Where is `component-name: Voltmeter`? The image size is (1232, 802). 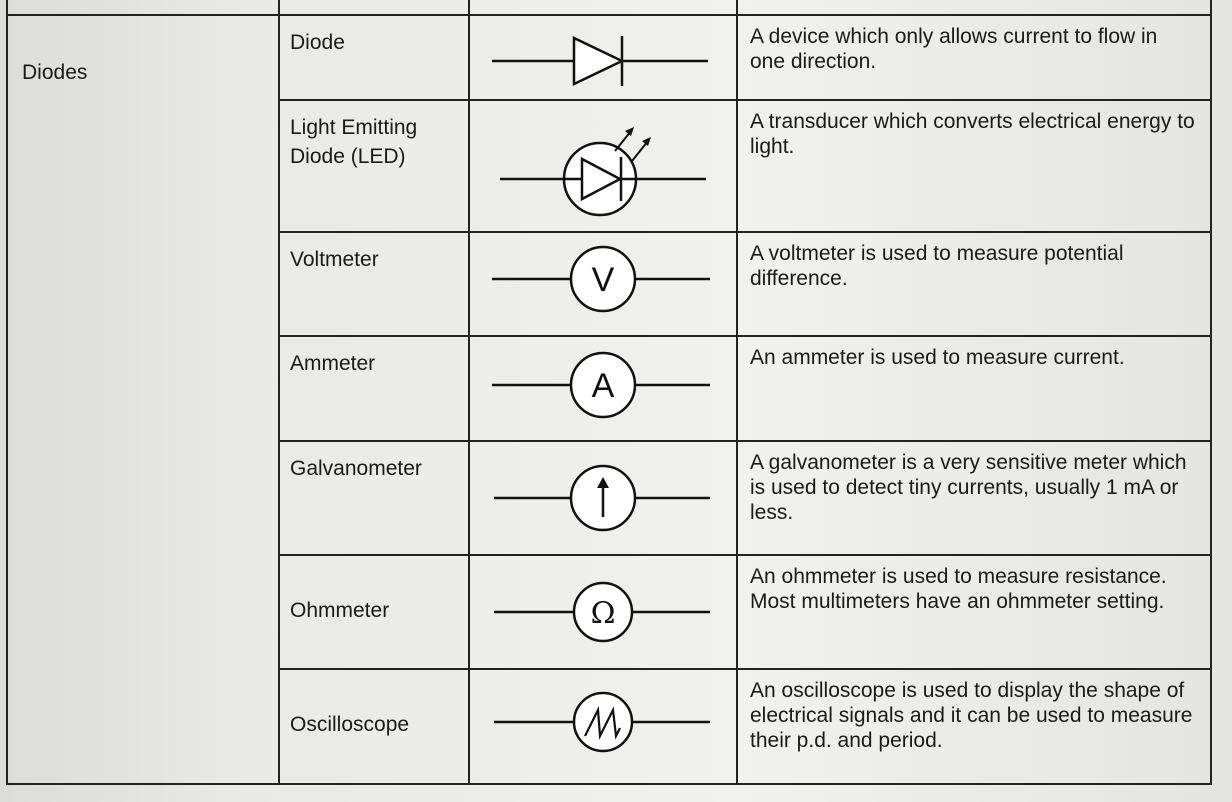
component-name: Voltmeter is located at coordinates (334, 259).